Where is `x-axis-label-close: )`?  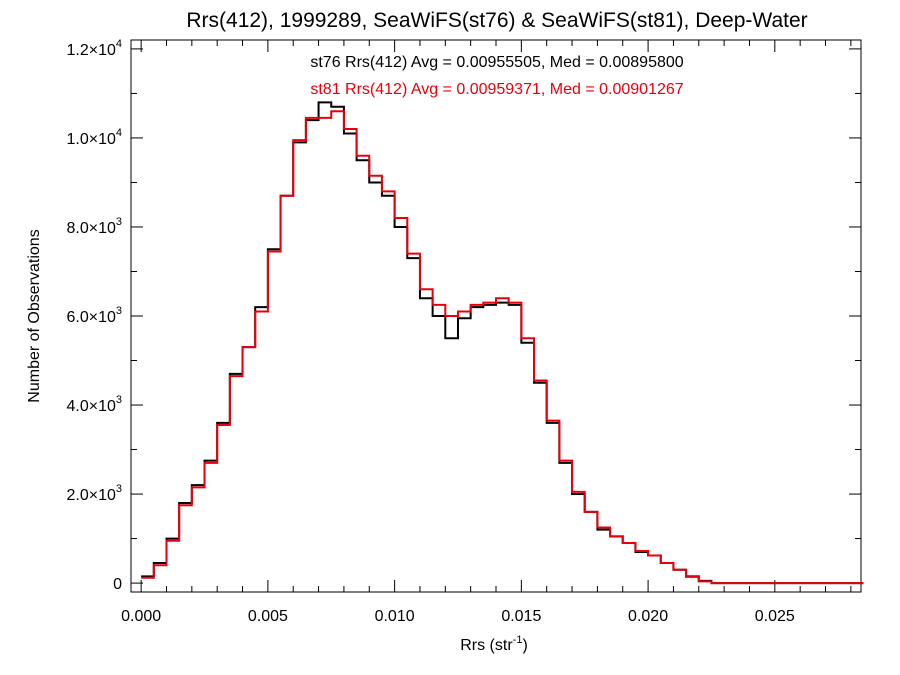 x-axis-label-close: ) is located at coordinates (524, 645).